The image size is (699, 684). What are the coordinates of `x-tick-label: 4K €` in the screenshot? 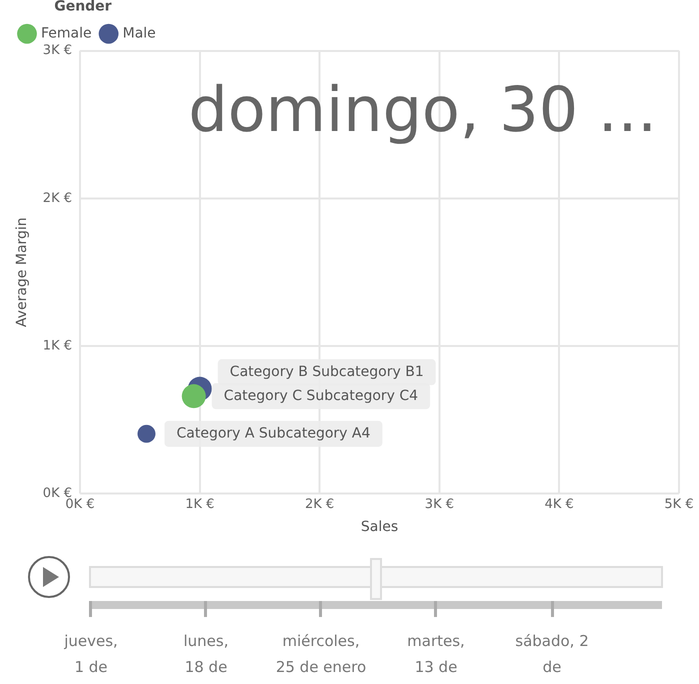 It's located at (559, 504).